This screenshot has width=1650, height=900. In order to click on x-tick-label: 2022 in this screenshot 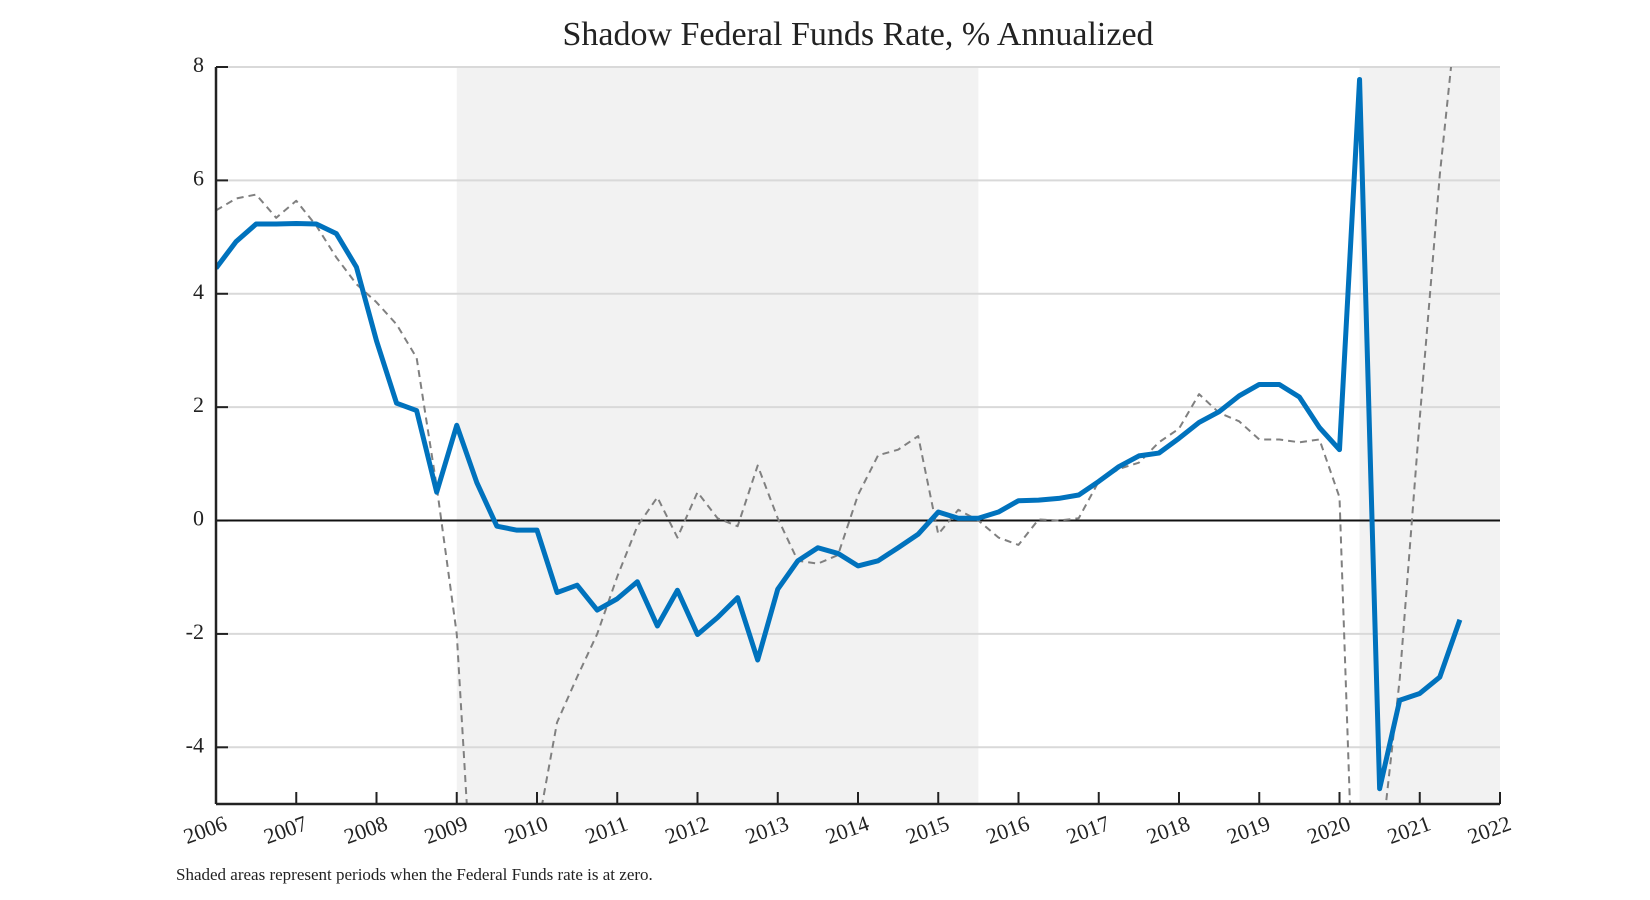, I will do `click(1489, 829)`.